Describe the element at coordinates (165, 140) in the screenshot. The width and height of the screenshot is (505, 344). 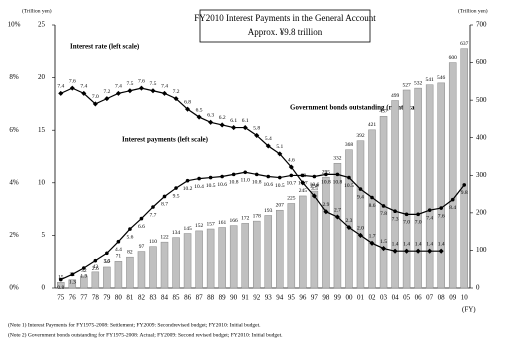
I see `annotation: Interest payments (left scale)` at that location.